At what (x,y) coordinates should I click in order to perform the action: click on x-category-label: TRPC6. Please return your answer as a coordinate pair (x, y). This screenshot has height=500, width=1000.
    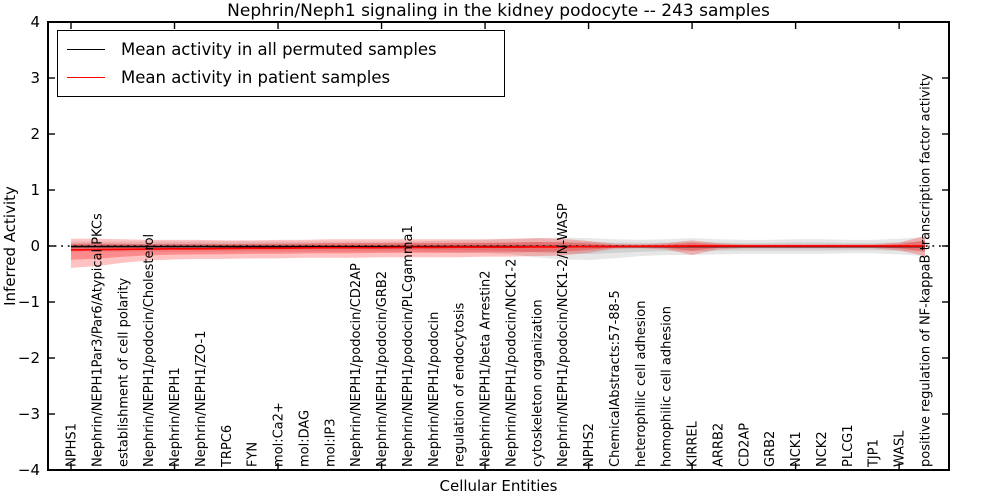
    Looking at the image, I should click on (227, 446).